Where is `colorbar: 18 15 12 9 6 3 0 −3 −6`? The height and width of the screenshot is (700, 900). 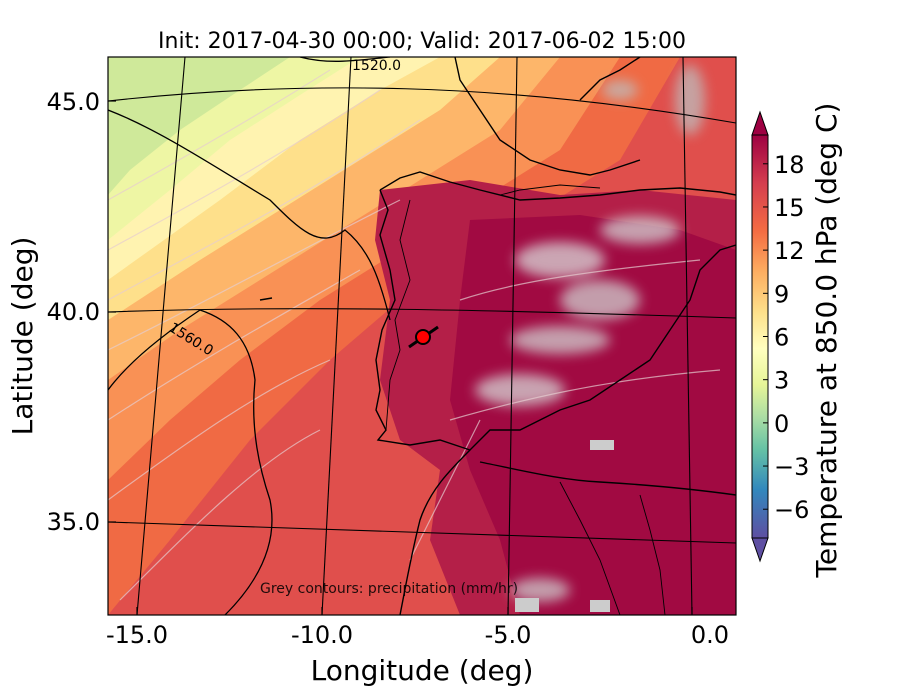 colorbar: 18 15 12 9 6 3 0 −3 −6 is located at coordinates (780, 336).